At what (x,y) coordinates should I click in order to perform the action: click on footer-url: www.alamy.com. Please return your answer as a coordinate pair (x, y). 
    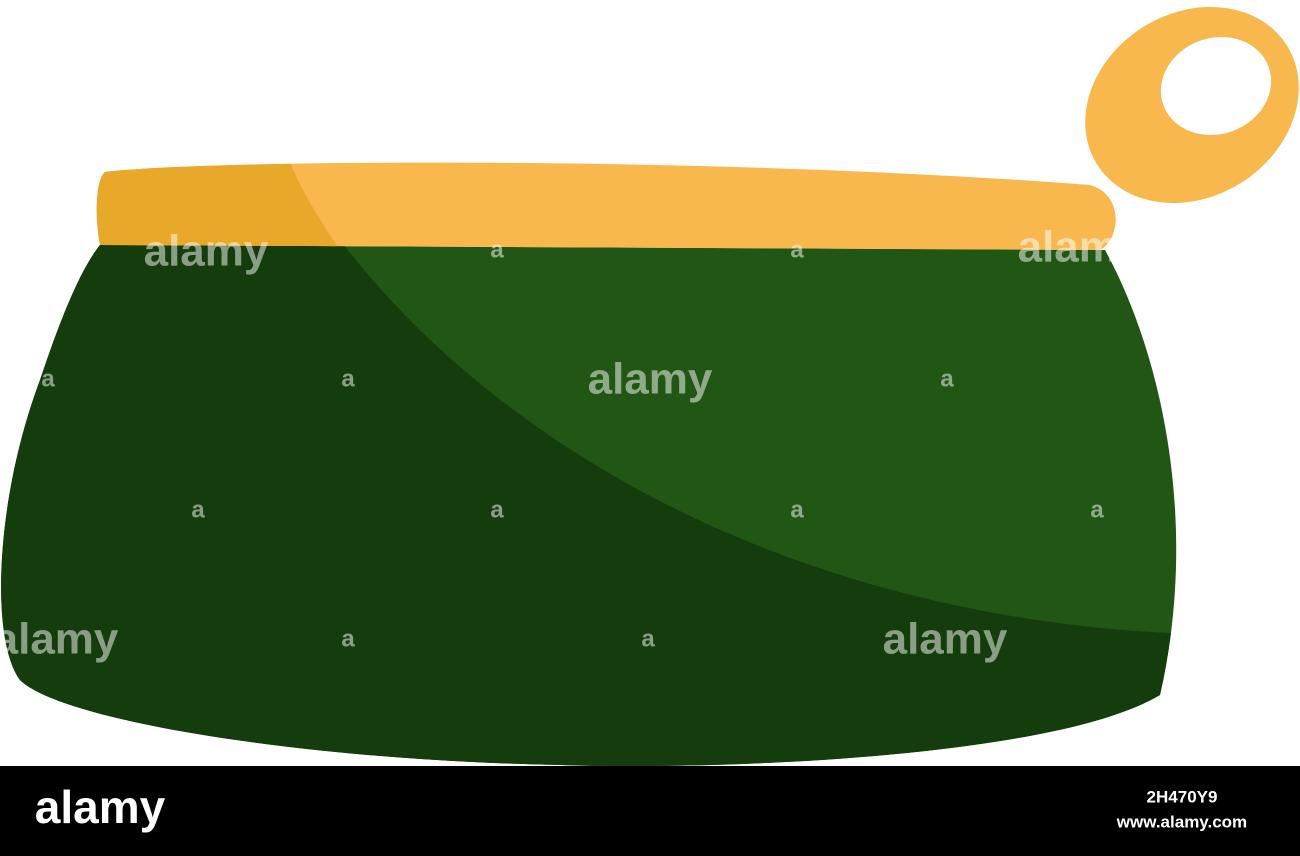
    Looking at the image, I should click on (1181, 821).